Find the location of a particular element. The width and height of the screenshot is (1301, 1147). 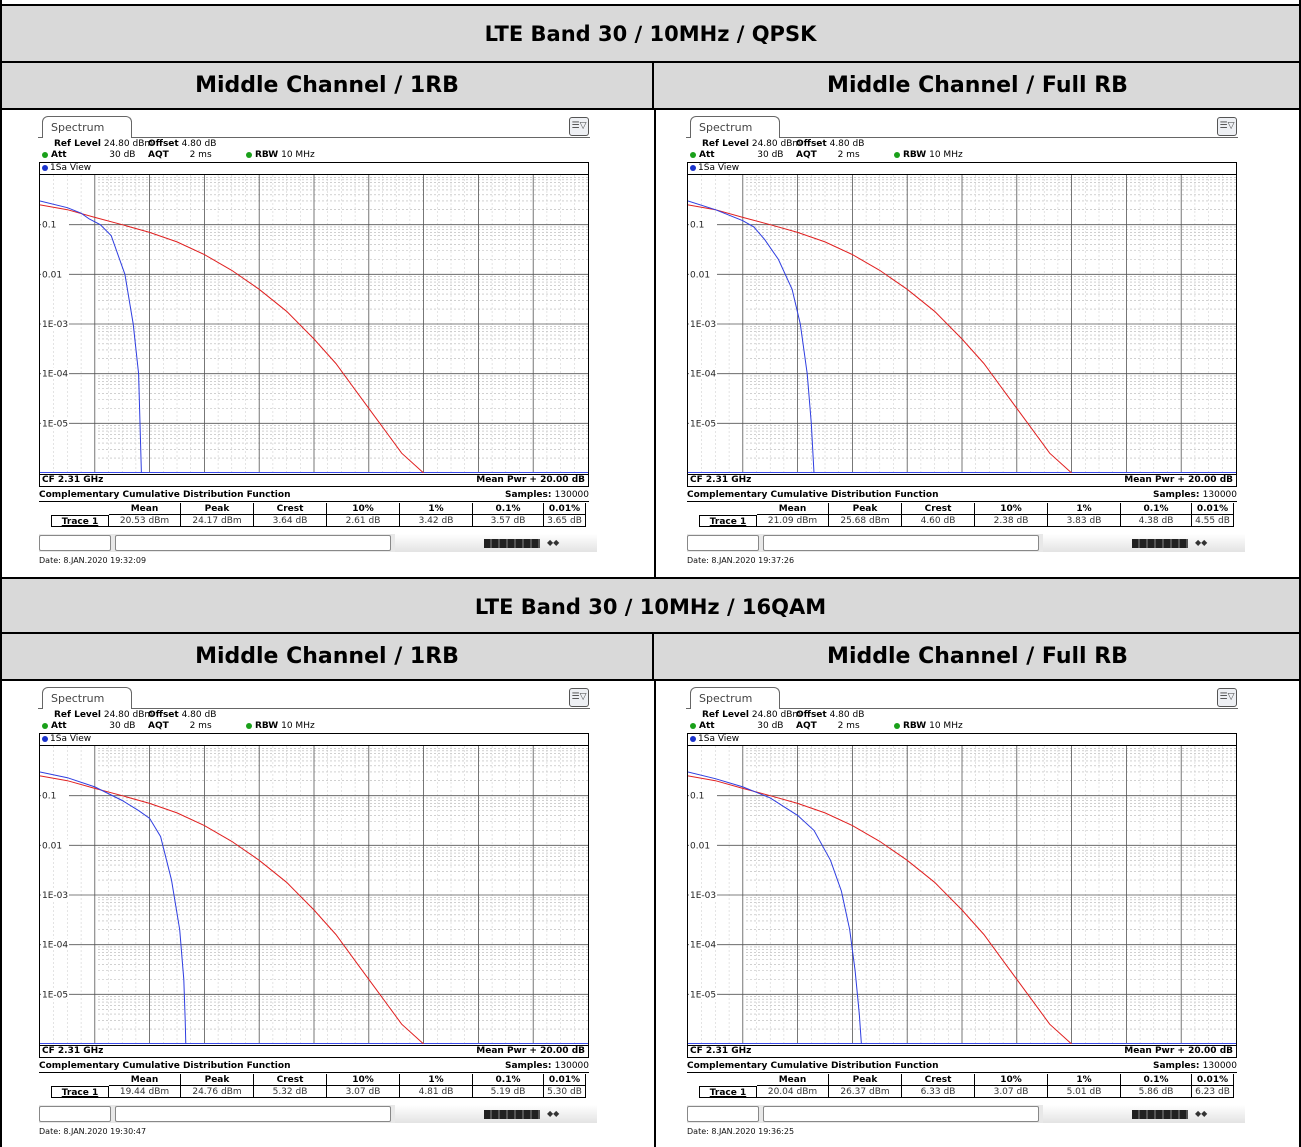

gaussian-reference-curve is located at coordinates (232, 909).